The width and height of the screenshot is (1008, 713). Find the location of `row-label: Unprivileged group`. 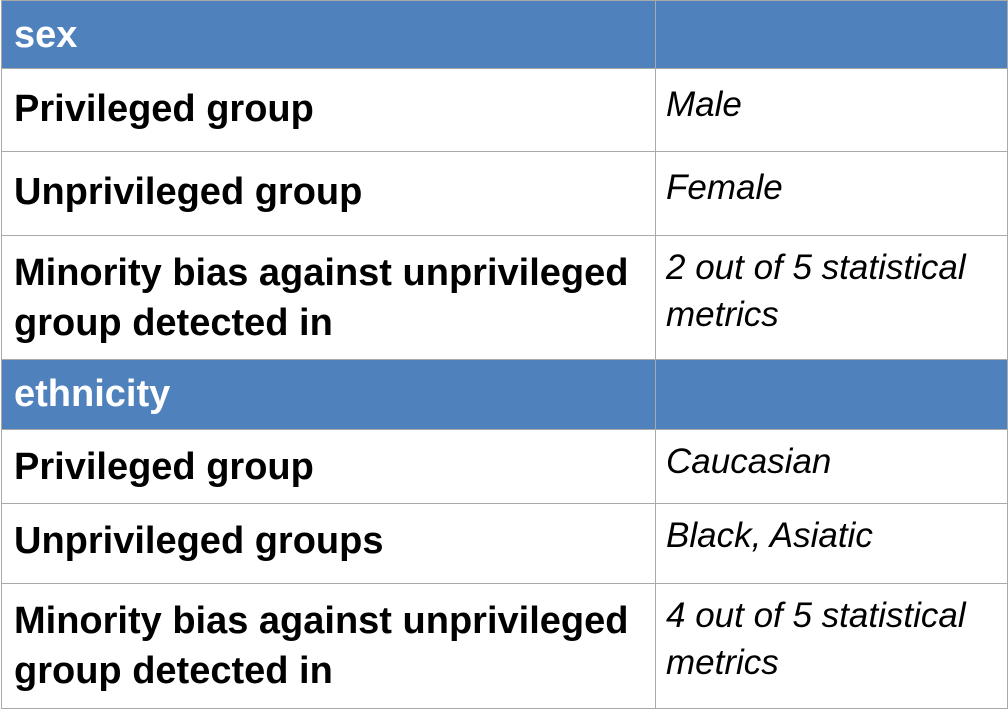

row-label: Unprivileged group is located at coordinates (328, 193).